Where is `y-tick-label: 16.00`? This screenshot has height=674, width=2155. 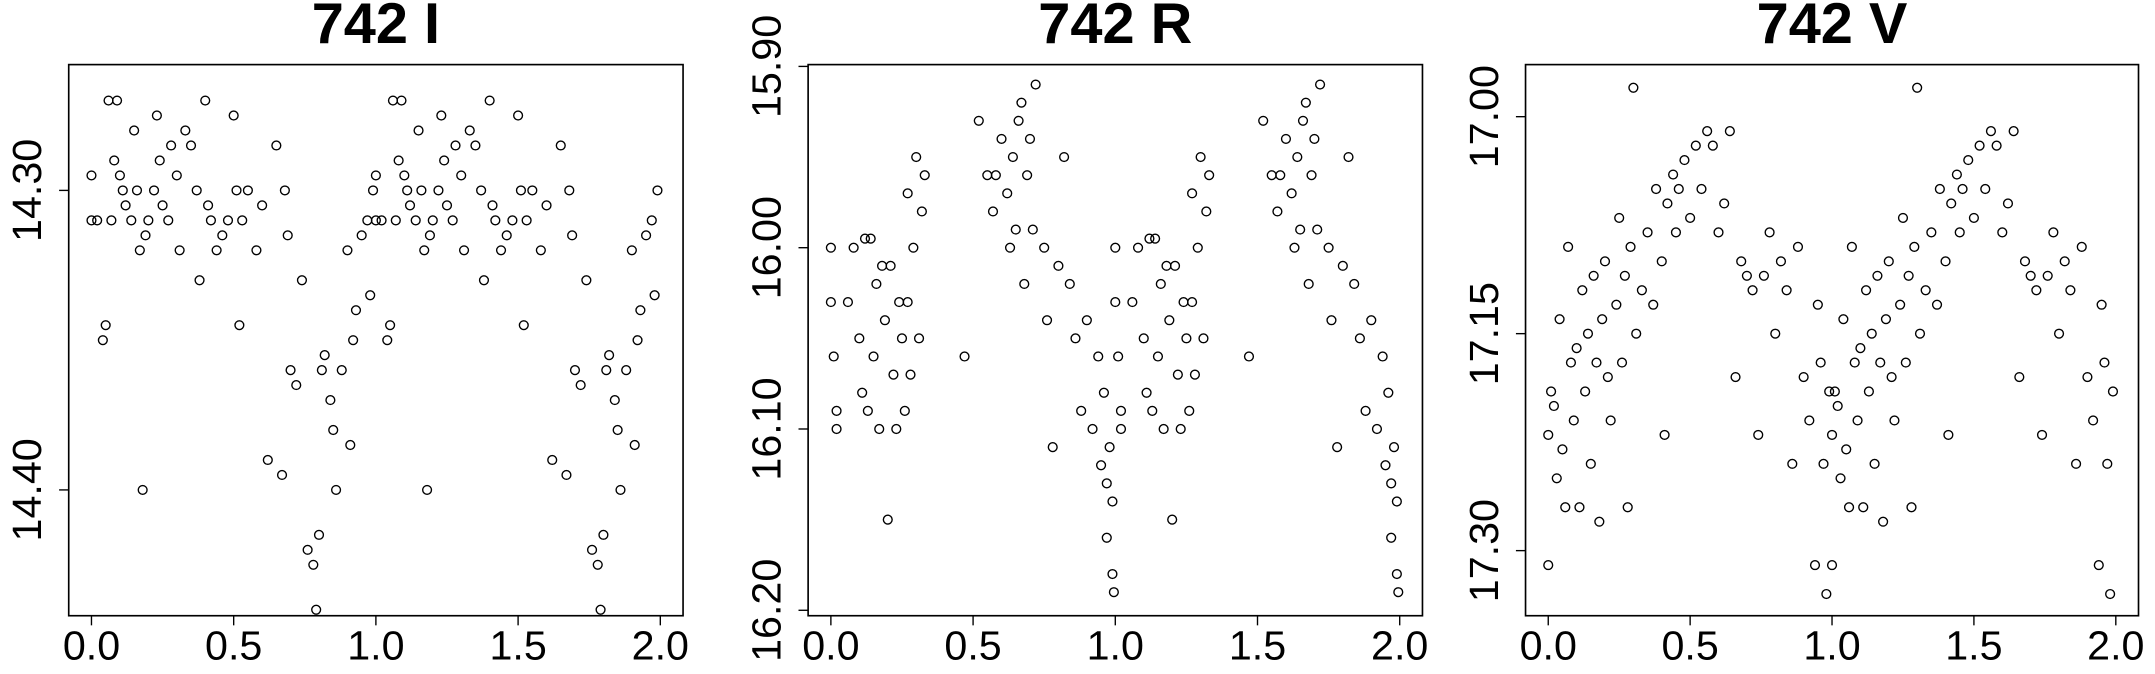 y-tick-label: 16.00 is located at coordinates (767, 247).